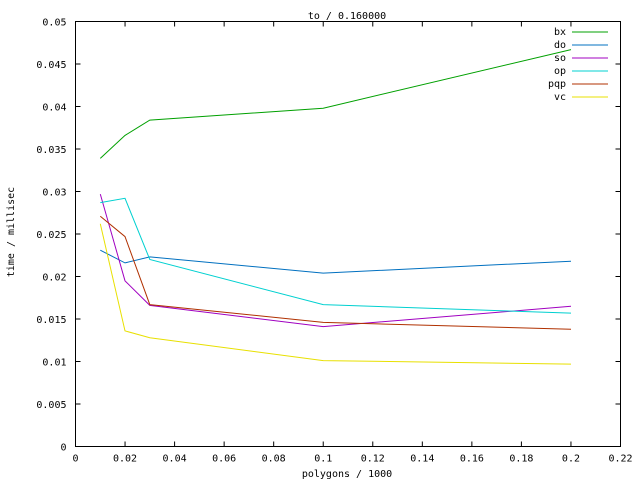 Image resolution: width=640 pixels, height=480 pixels. What do you see at coordinates (175, 459) in the screenshot?
I see `x-tick-label: 0.04` at bounding box center [175, 459].